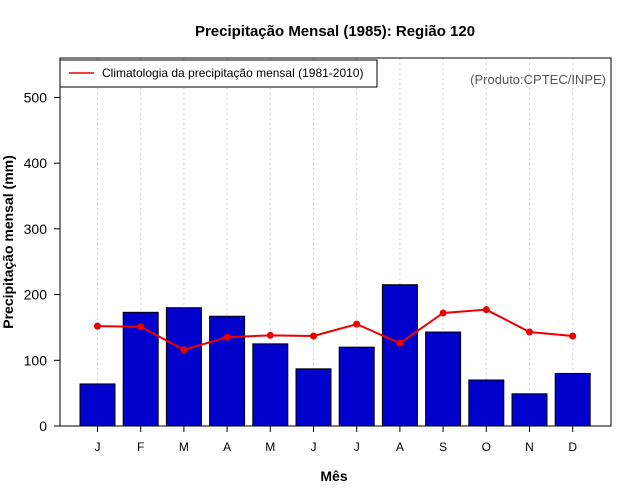 The width and height of the screenshot is (640, 500). Describe the element at coordinates (36, 360) in the screenshot. I see `y-tick-label-1: 100` at that location.